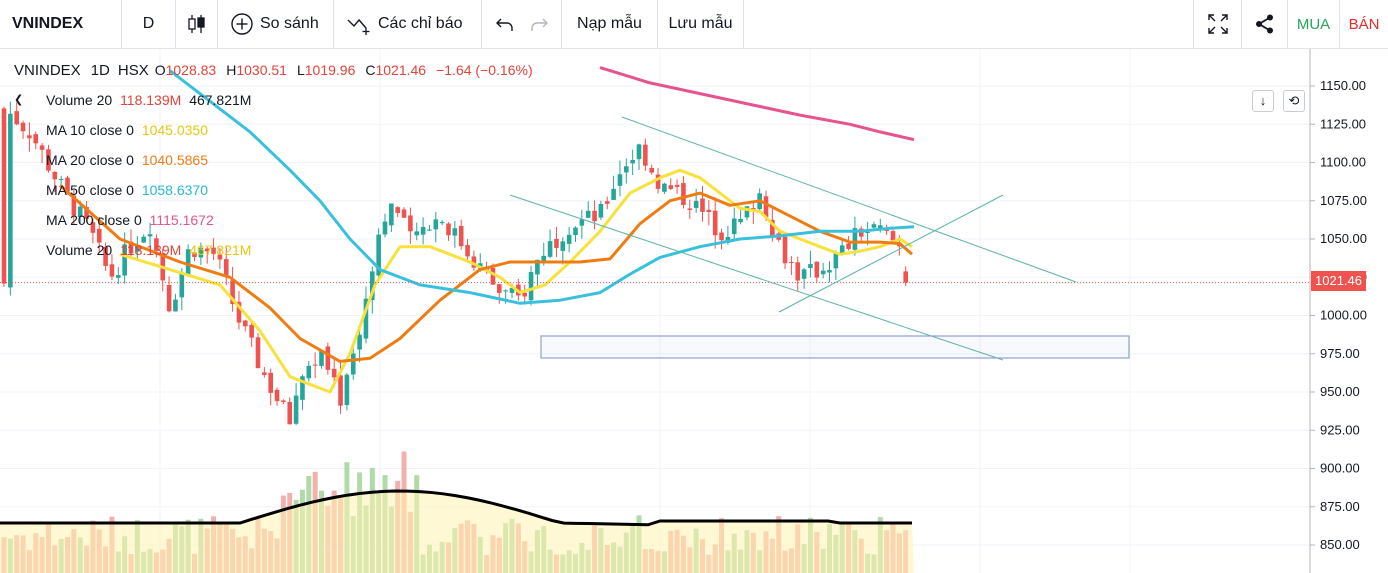 This screenshot has height=573, width=1388. What do you see at coordinates (90, 190) in the screenshot?
I see `indicator-name: MA 50 close 0` at bounding box center [90, 190].